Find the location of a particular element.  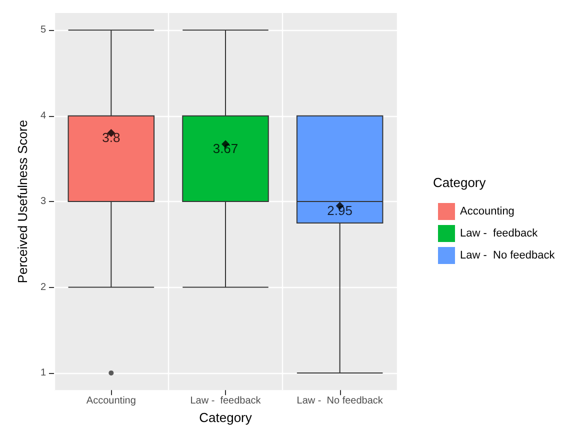

annotation: 3.67 is located at coordinates (225, 148).